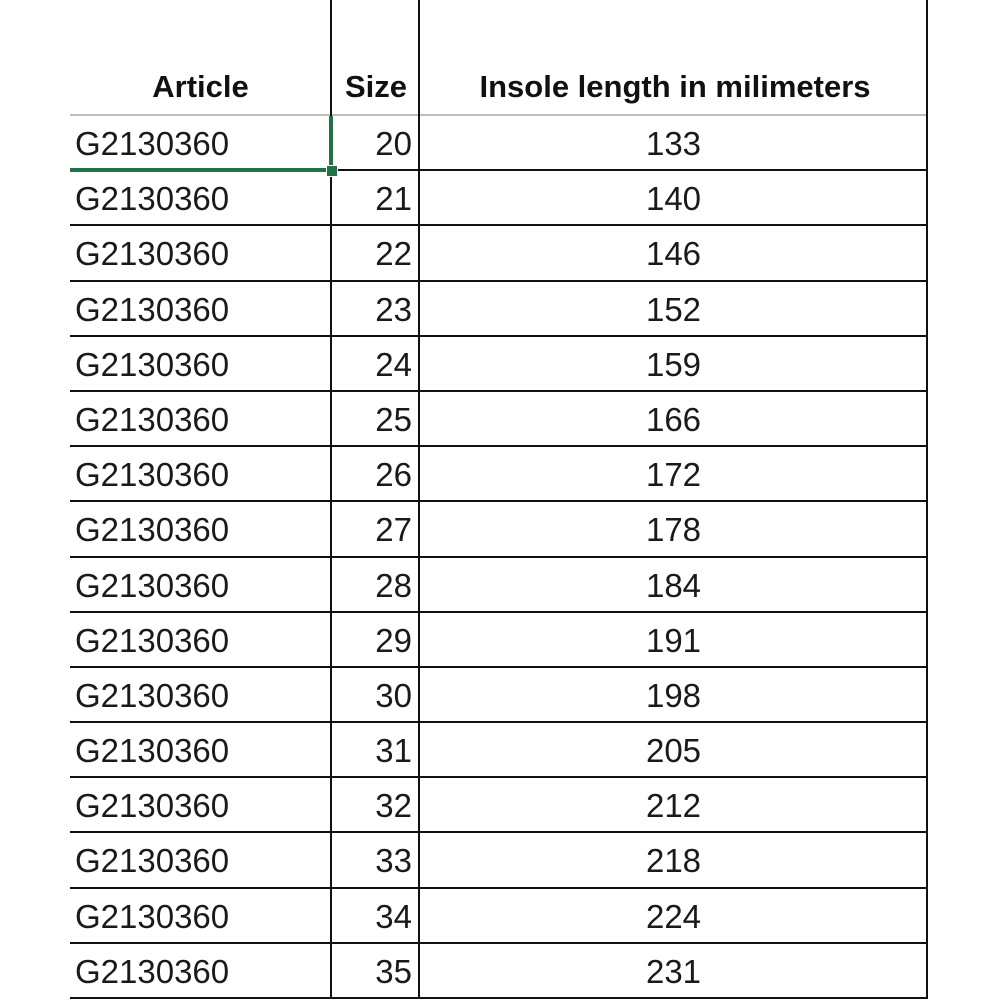 This screenshot has width=1000, height=1000. What do you see at coordinates (673, 695) in the screenshot?
I see `cell-insole-length: 198` at bounding box center [673, 695].